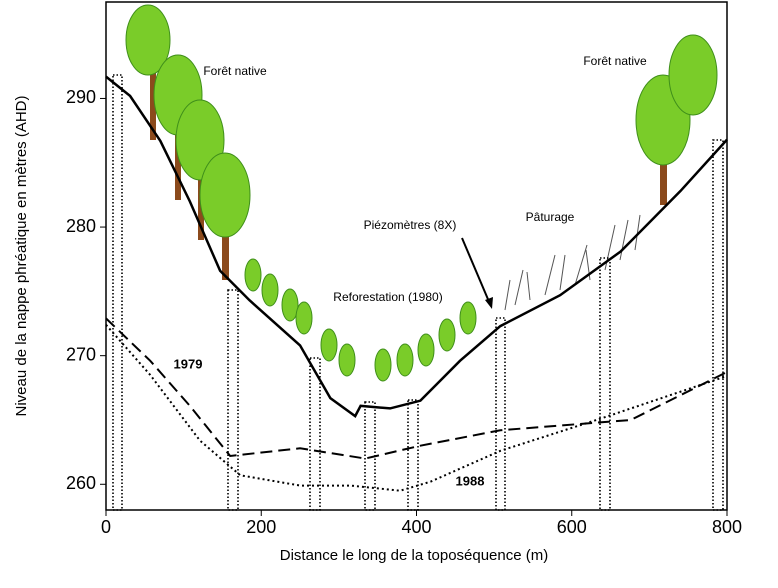 This screenshot has width=778, height=588. Describe the element at coordinates (416, 527) in the screenshot. I see `x-tick-label: 400` at that location.